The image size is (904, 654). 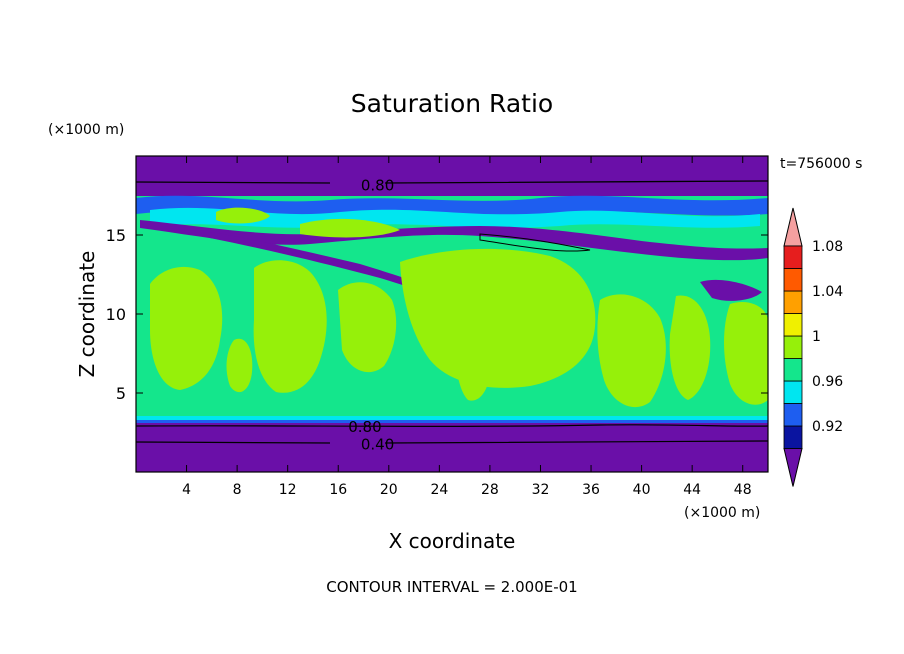 I want to click on time-label: t=756000 s, so click(x=821, y=164).